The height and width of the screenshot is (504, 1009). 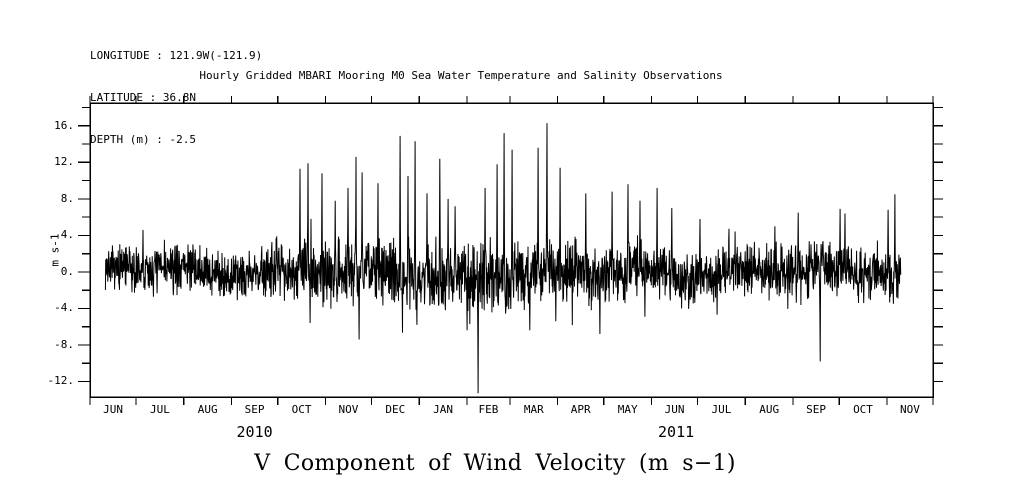 What do you see at coordinates (495, 463) in the screenshot?
I see `variable-title: V Component of Wind Velocity (m s−1)` at bounding box center [495, 463].